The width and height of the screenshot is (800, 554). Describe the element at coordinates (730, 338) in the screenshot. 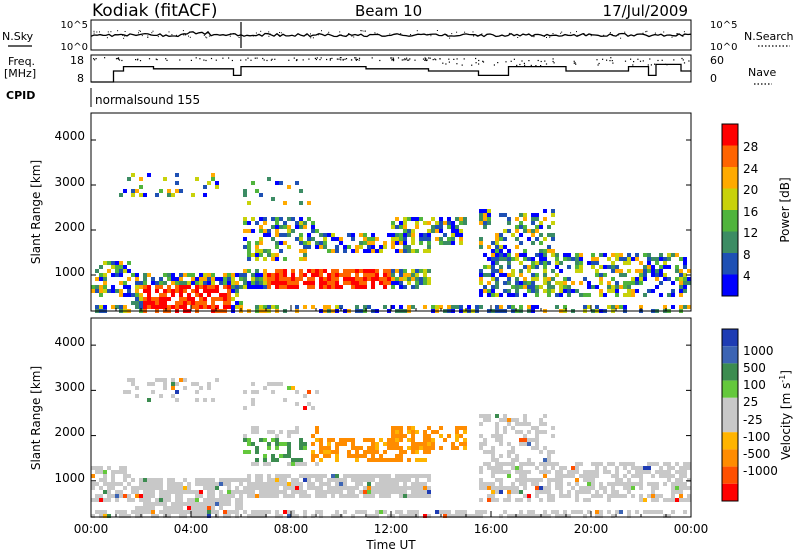

I see `velocity-cb-cell` at that location.